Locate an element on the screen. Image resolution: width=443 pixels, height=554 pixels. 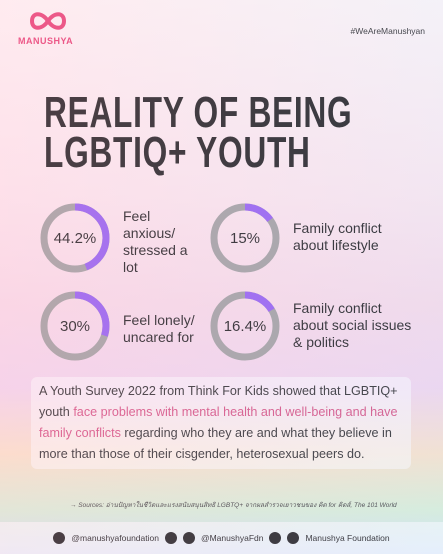
ring-label: 44.2% is located at coordinates (75, 238).